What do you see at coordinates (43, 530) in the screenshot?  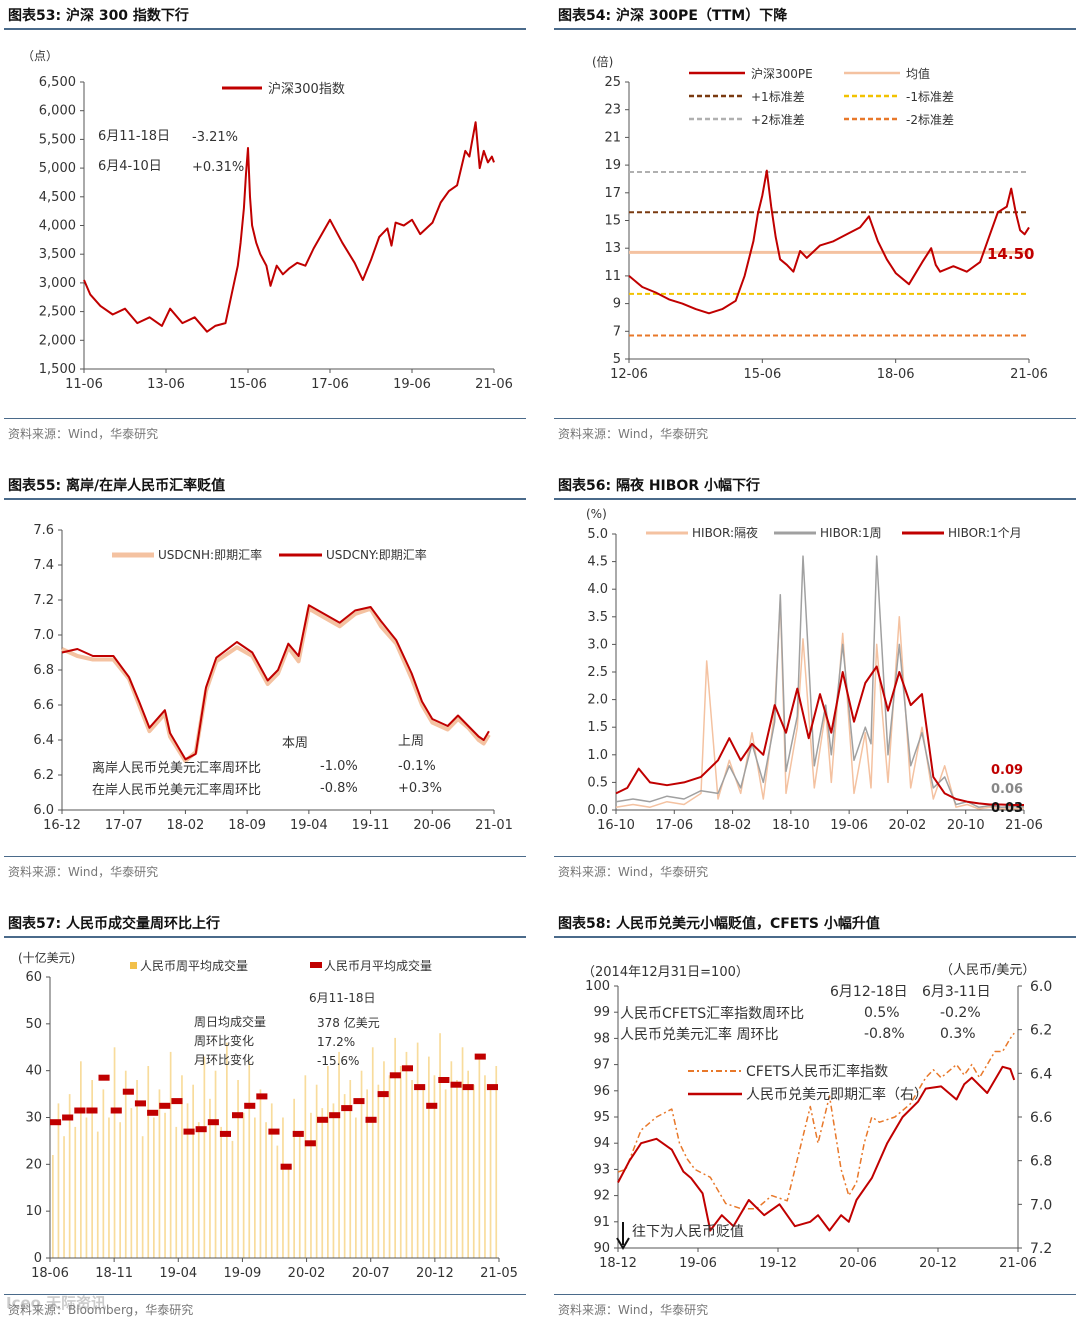 I see `c55-ytick-label: 7.6` at bounding box center [43, 530].